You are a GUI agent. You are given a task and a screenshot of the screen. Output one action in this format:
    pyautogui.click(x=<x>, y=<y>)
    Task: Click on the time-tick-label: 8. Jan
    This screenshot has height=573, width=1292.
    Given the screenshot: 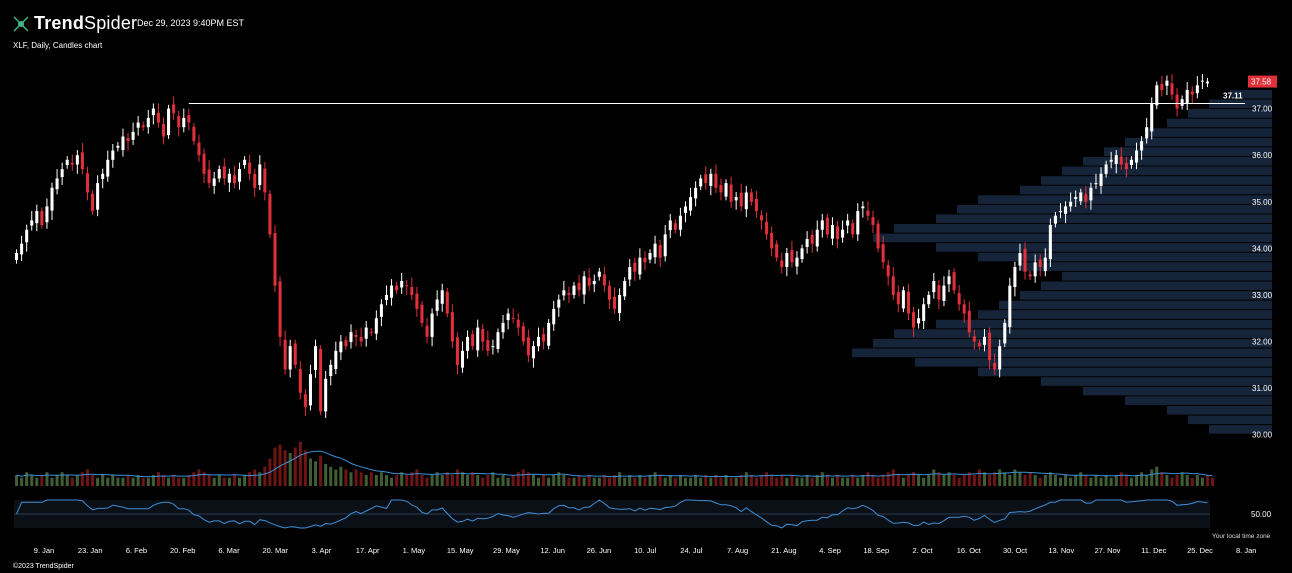 What is the action you would take?
    pyautogui.click(x=1246, y=550)
    